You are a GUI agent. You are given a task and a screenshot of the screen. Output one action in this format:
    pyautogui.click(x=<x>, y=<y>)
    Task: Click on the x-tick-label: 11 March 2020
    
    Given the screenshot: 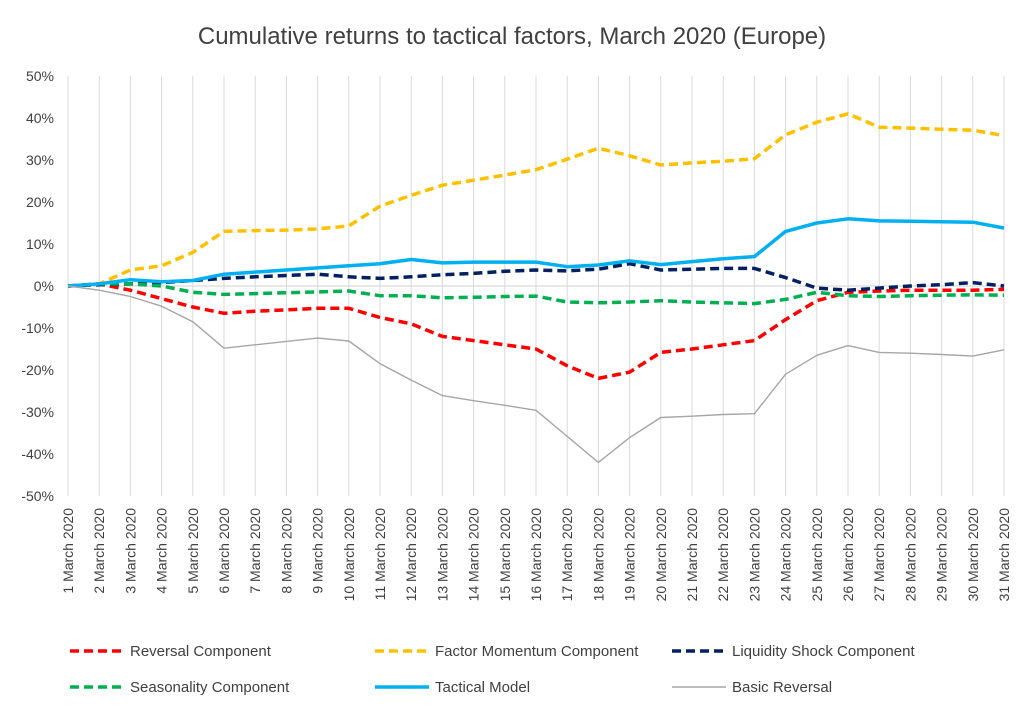 What is the action you would take?
    pyautogui.click(x=380, y=554)
    